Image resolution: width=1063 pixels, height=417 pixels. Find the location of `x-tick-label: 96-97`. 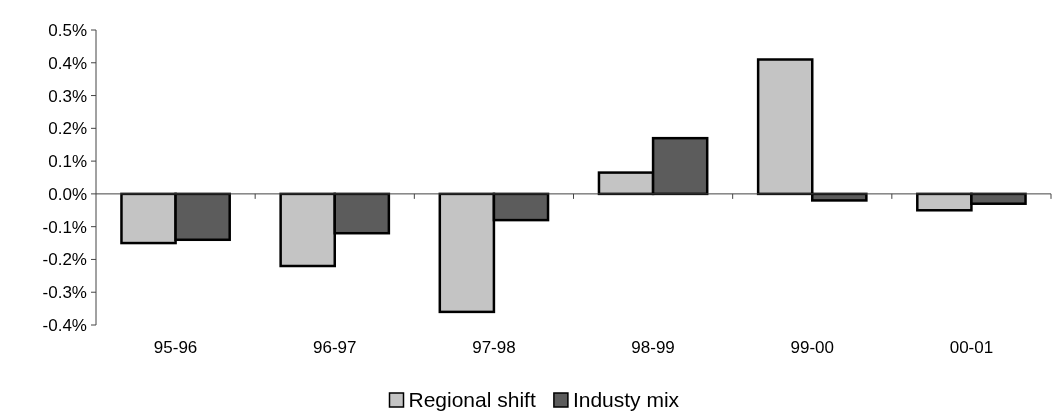

x-tick-label: 96-97 is located at coordinates (335, 347).